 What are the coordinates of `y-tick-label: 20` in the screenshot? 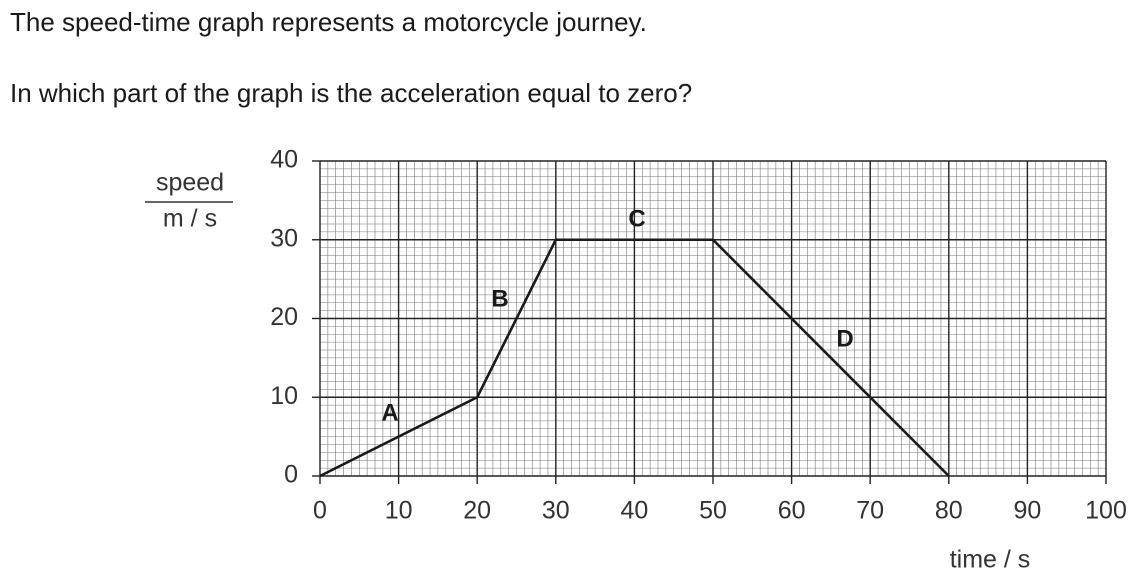 It's located at (284, 317).